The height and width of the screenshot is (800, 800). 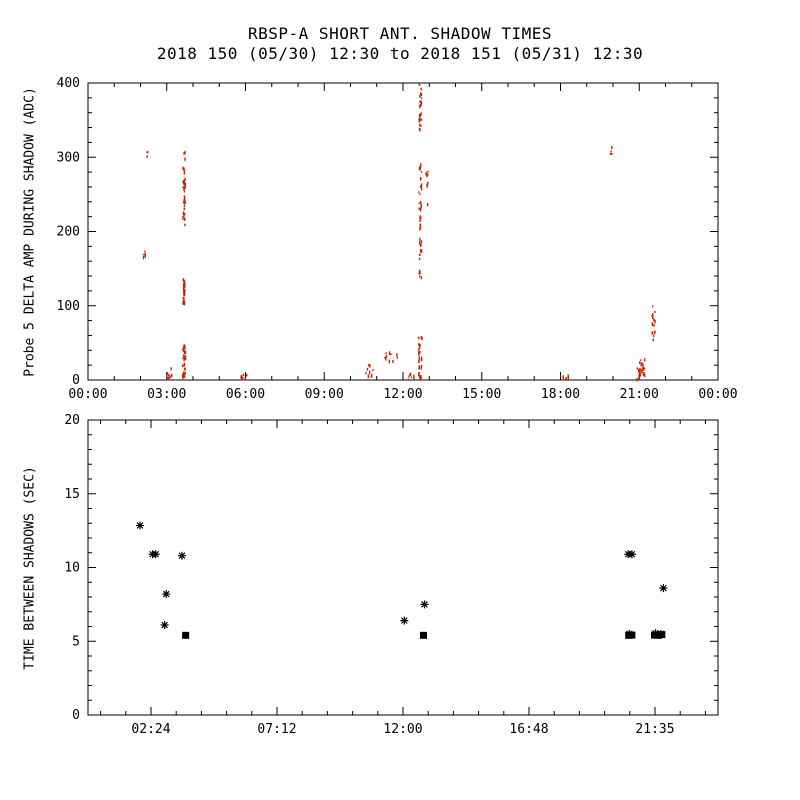 What do you see at coordinates (481, 394) in the screenshot?
I see `x-tick-label: 15:00` at bounding box center [481, 394].